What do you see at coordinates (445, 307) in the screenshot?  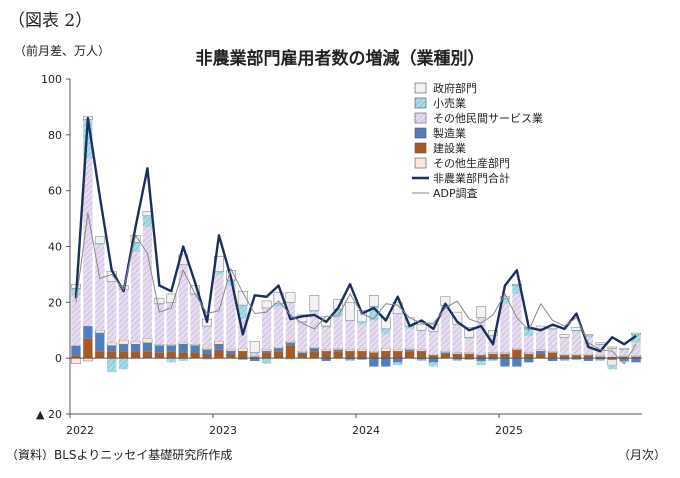 I see `bar-segment-小売業-31` at bounding box center [445, 307].